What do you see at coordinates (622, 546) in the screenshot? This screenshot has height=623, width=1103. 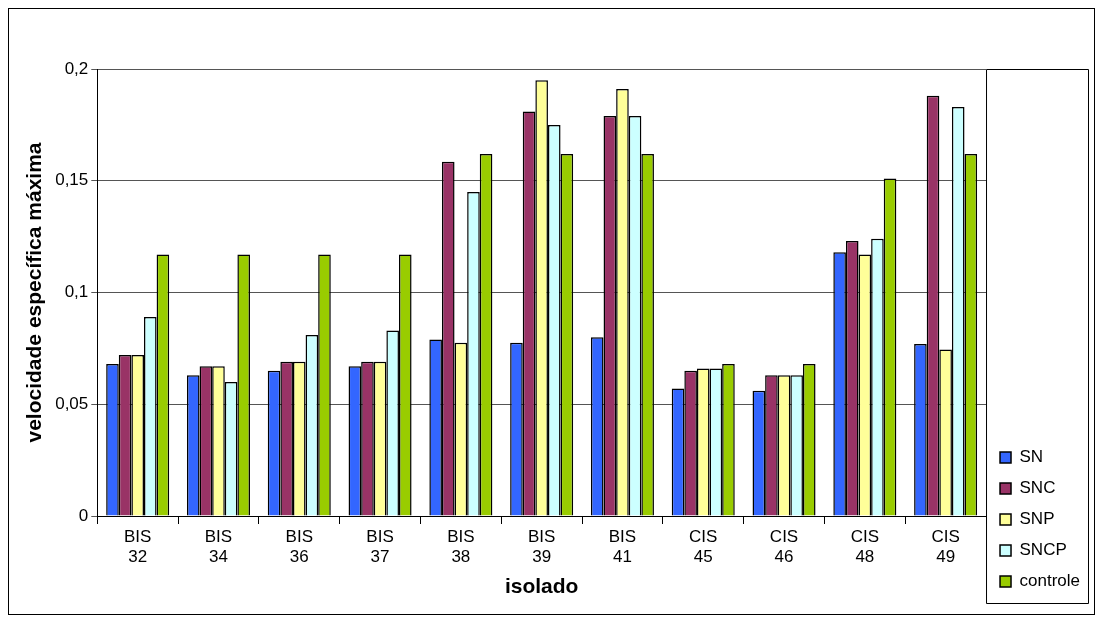 I see `x-tick-label: BIS 41` at bounding box center [622, 546].